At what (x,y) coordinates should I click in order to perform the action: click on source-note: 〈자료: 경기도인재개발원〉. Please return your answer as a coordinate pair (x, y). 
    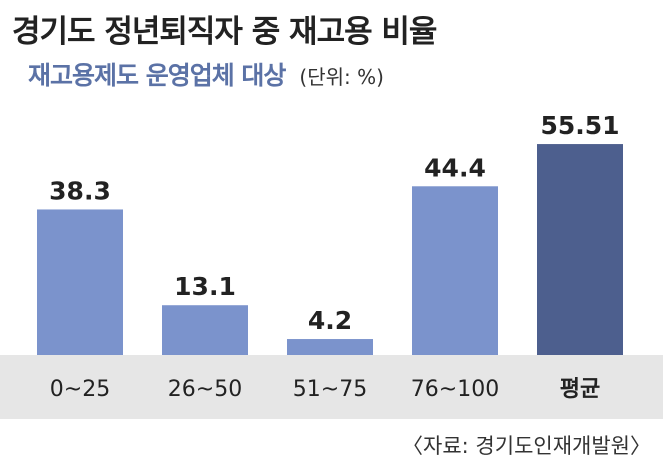
    Looking at the image, I should click on (526, 446).